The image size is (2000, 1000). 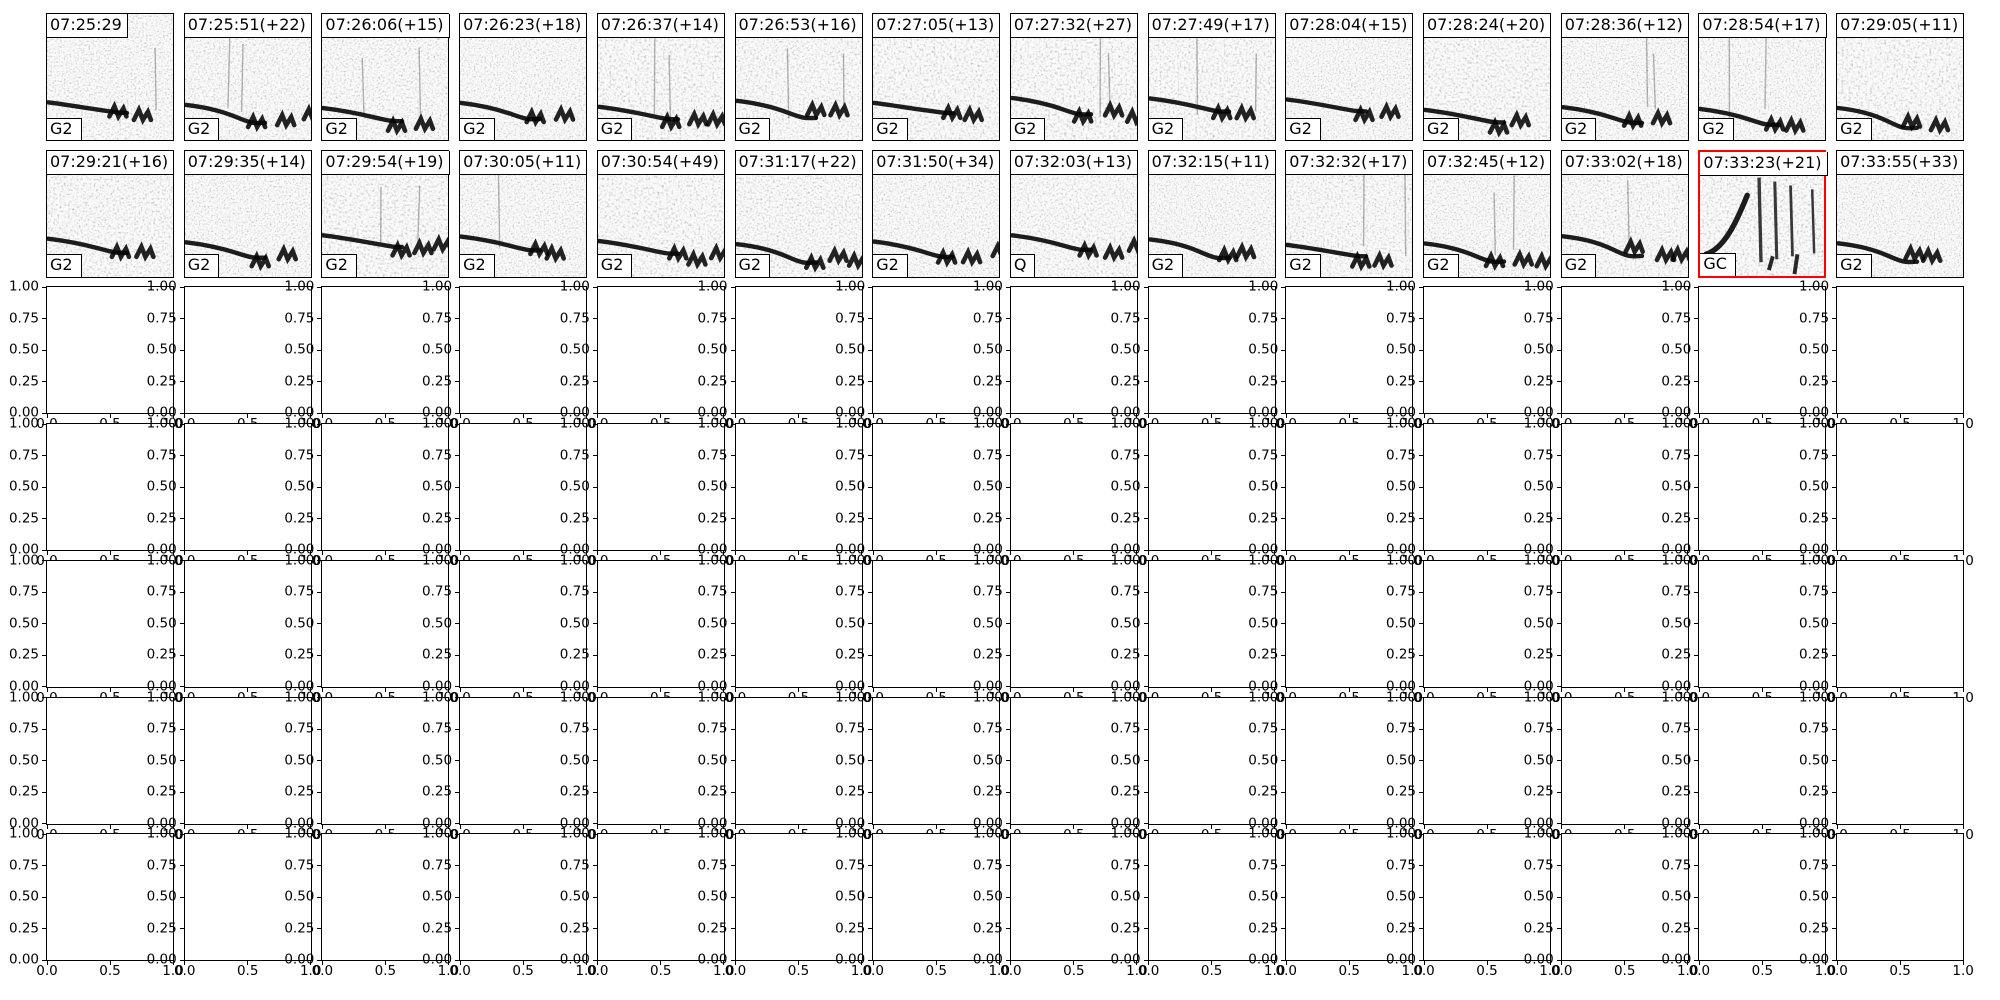 What do you see at coordinates (385, 77) in the screenshot?
I see `spectrogram-panel: 07:26:06(+15) G2` at bounding box center [385, 77].